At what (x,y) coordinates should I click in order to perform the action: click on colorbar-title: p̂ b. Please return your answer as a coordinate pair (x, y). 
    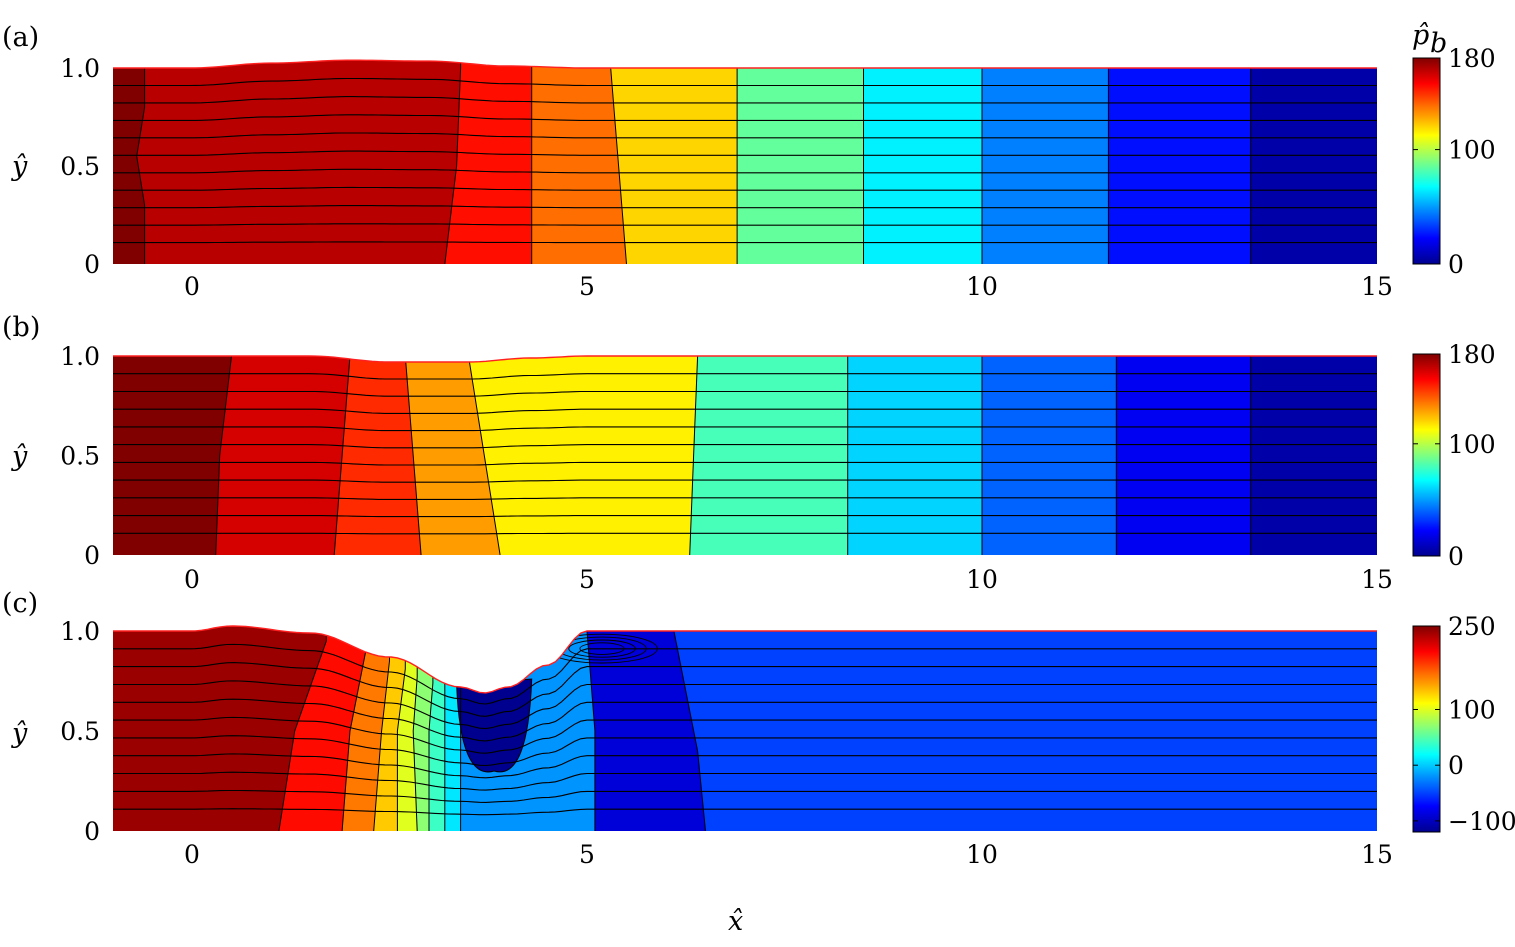
    Looking at the image, I should click on (1429, 39).